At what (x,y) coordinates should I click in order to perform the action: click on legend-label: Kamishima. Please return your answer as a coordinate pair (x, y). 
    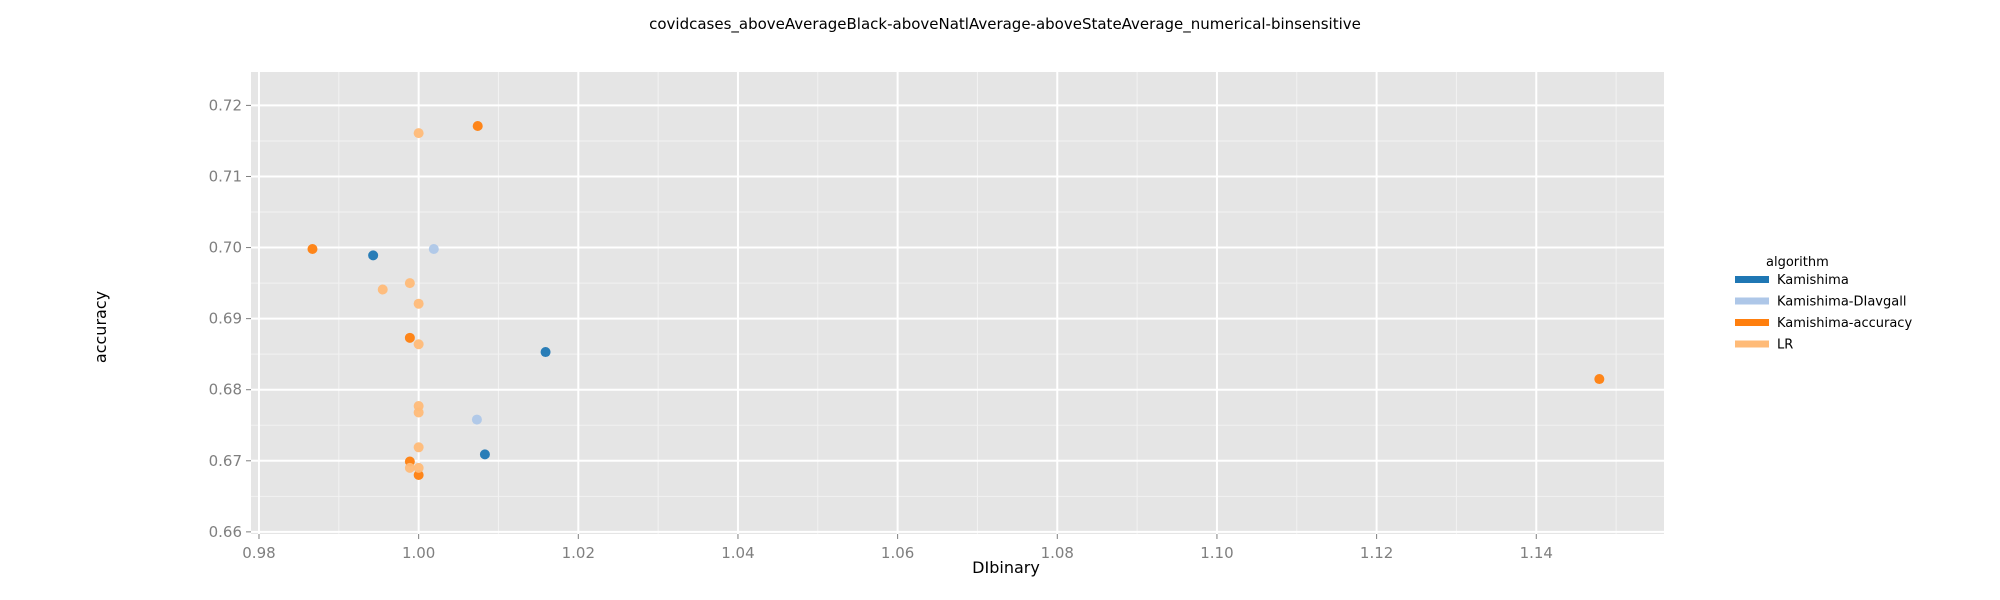
    Looking at the image, I should click on (1813, 280).